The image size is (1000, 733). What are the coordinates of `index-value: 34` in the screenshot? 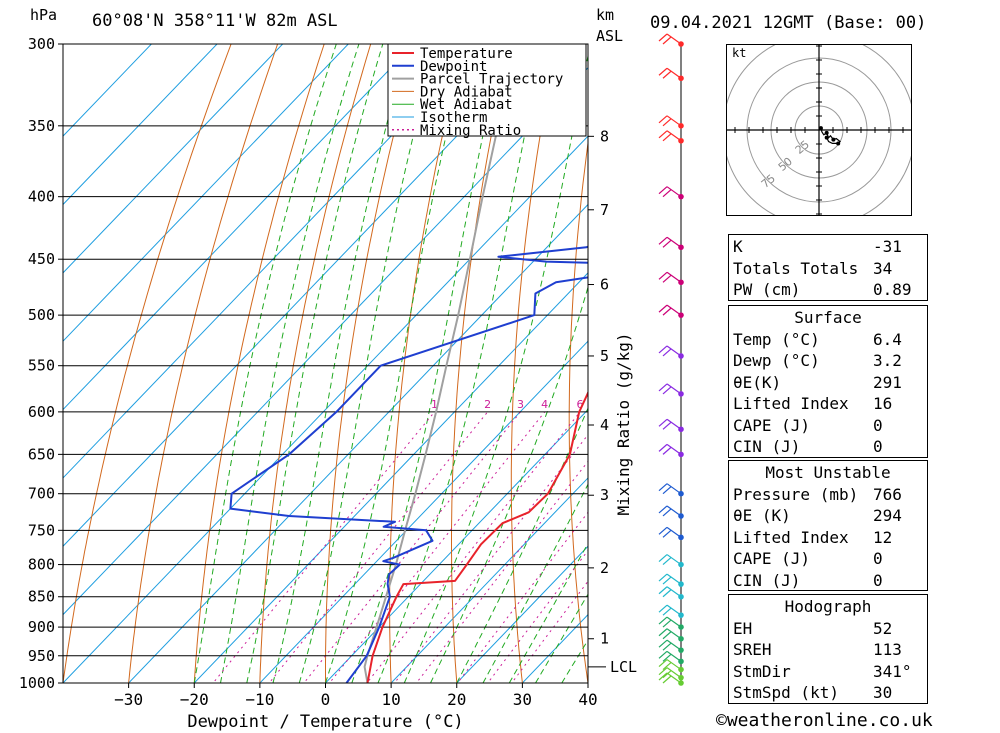 It's located at (883, 268).